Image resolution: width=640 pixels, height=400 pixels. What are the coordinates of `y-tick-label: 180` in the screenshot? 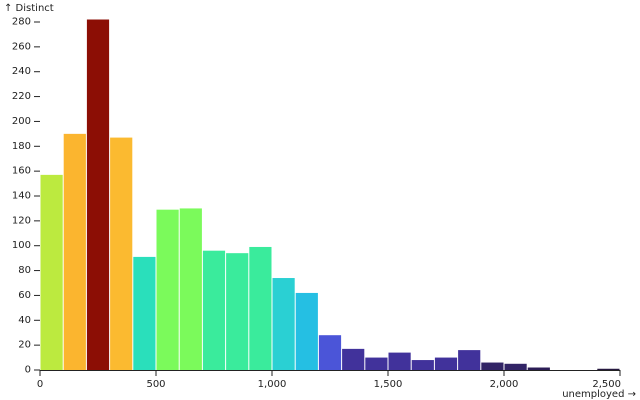 It's located at (21, 146).